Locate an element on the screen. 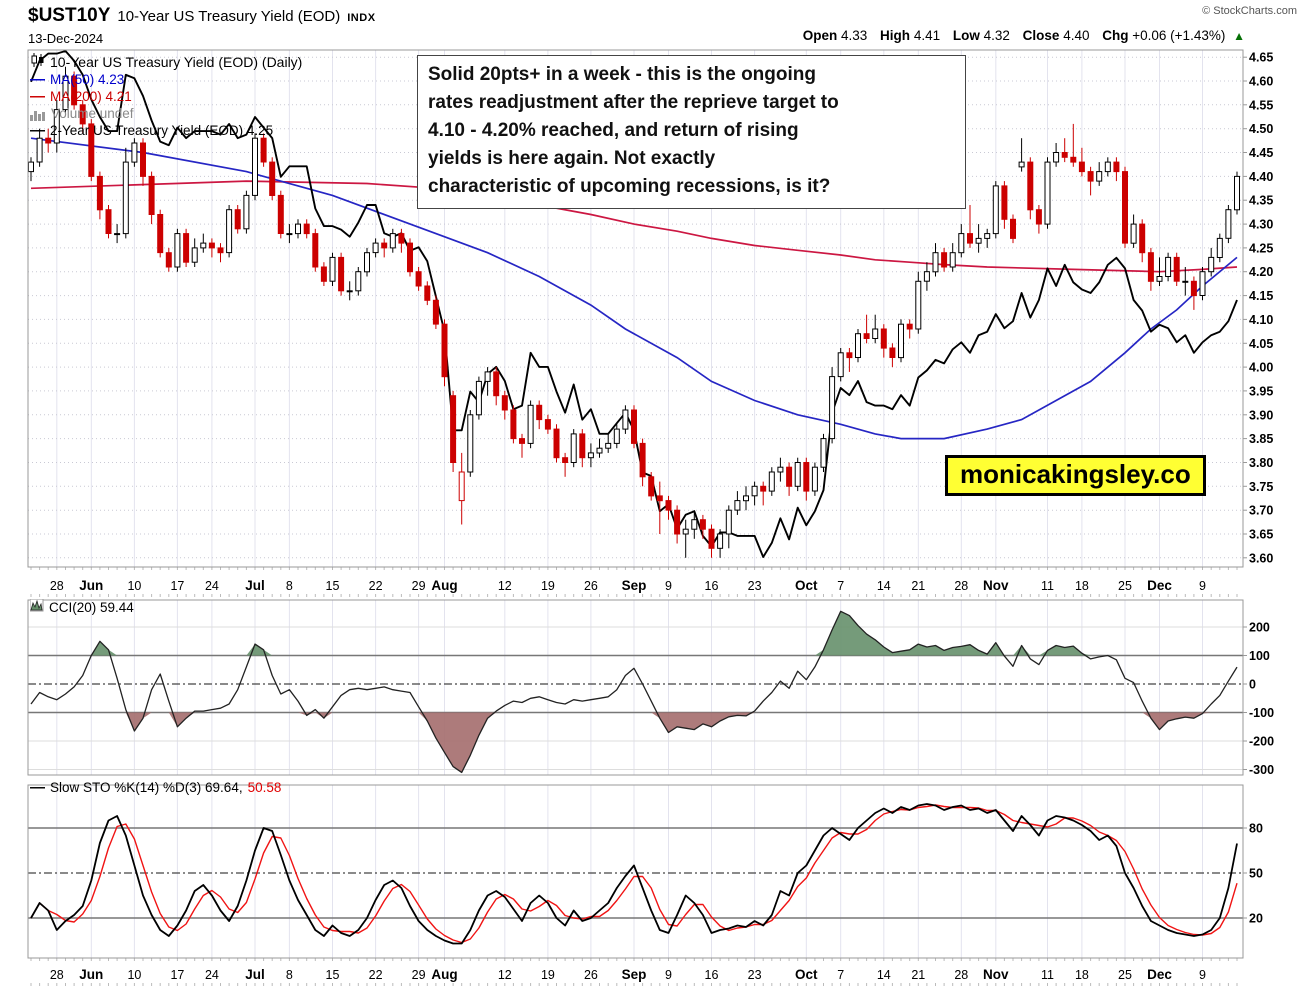 This screenshot has height=993, width=1303. legend-ma200-label: MA(200) 4.21 is located at coordinates (91, 96).